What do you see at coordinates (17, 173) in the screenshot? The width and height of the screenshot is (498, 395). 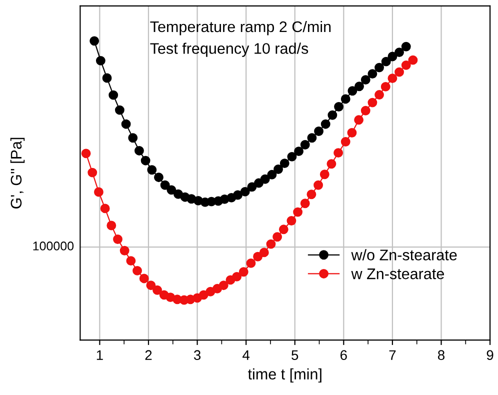 I see `y-axis-title: G', G'' [Pa]` at bounding box center [17, 173].